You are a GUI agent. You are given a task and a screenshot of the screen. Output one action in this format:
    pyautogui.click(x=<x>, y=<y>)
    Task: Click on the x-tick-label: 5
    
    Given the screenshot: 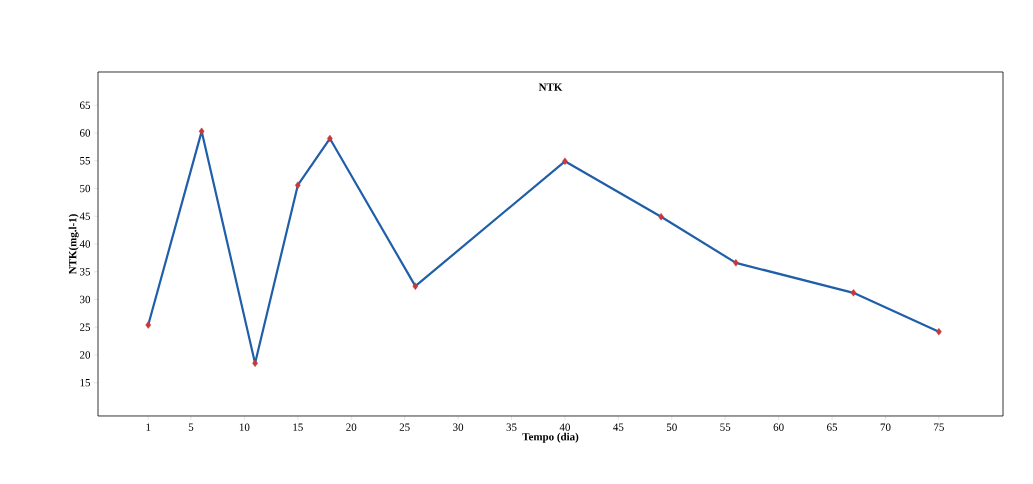 What is the action you would take?
    pyautogui.click(x=191, y=427)
    